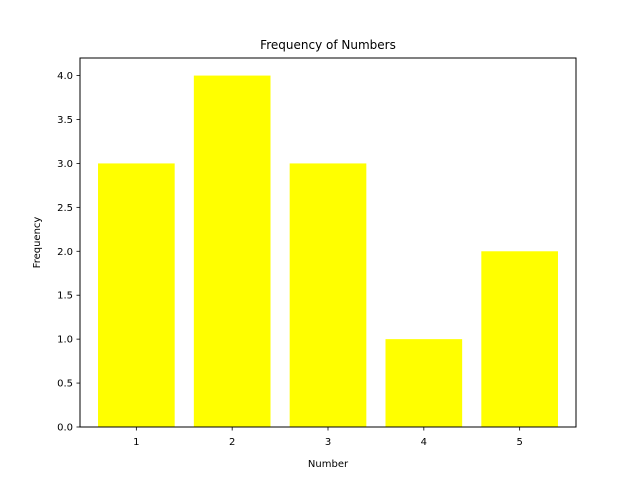  What do you see at coordinates (328, 45) in the screenshot?
I see `chart-title: Frequency of Numbers` at bounding box center [328, 45].